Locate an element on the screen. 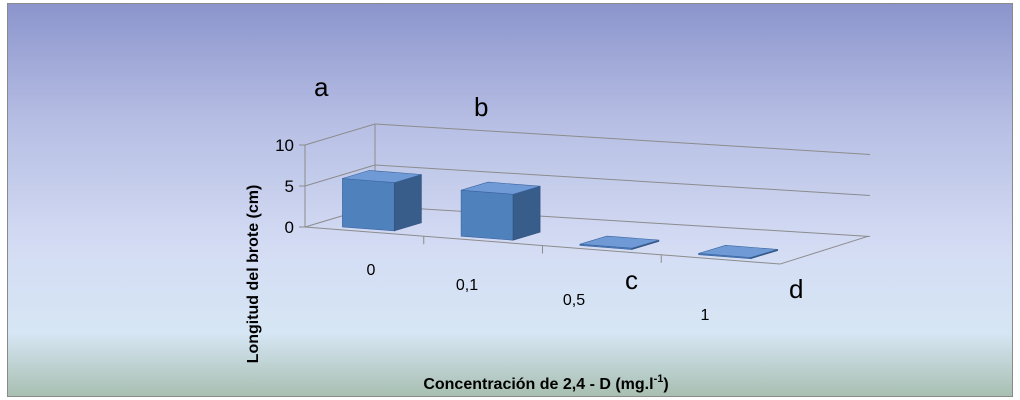  x-tick-label: 0,5 is located at coordinates (574, 300).